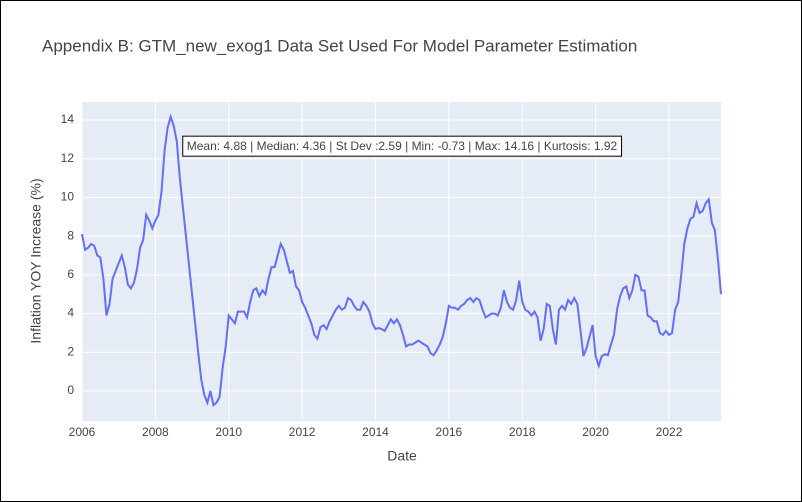 Image resolution: width=802 pixels, height=502 pixels. I want to click on x-tick-label: 2020, so click(595, 432).